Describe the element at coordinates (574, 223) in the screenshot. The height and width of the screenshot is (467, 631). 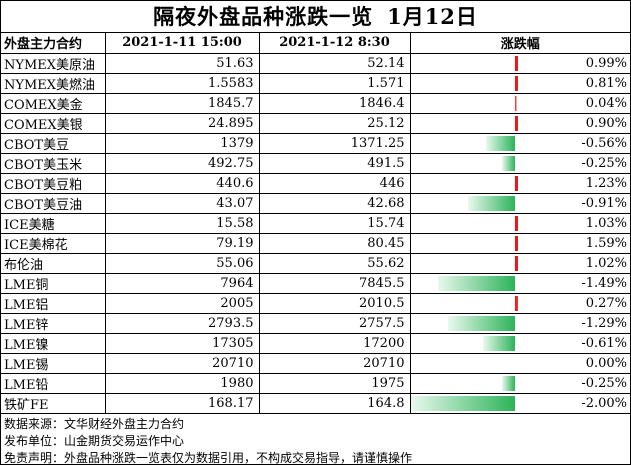
I see `change-percent: 1.03%` at that location.